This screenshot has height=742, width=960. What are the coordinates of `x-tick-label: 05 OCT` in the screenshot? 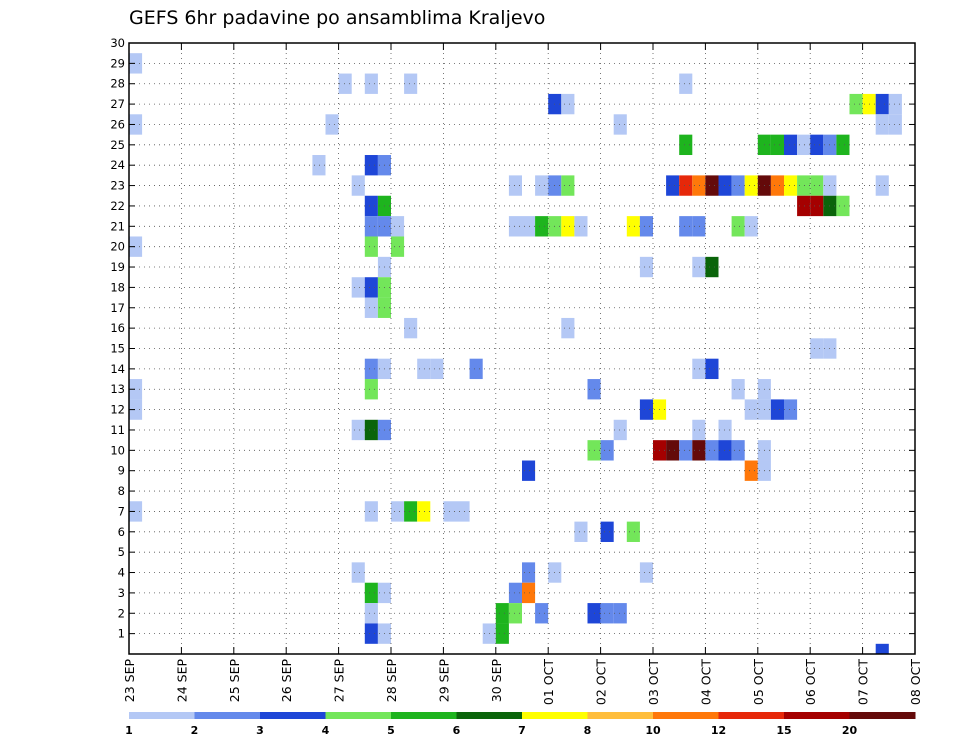 It's located at (758, 682).